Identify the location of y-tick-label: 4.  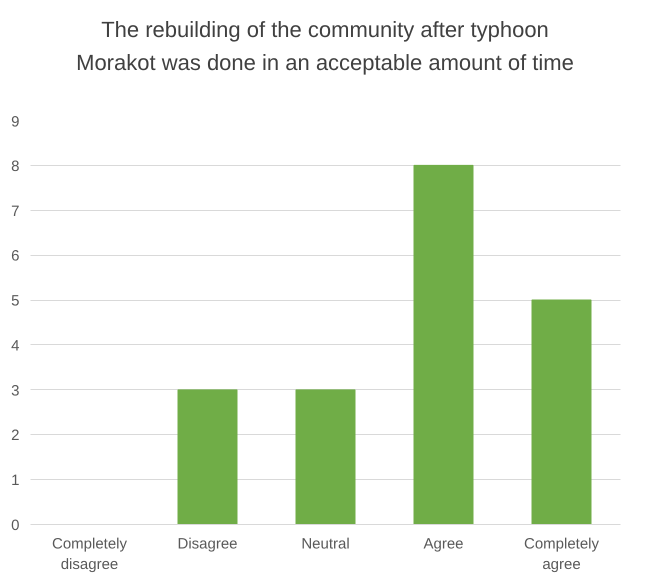
(15, 345).